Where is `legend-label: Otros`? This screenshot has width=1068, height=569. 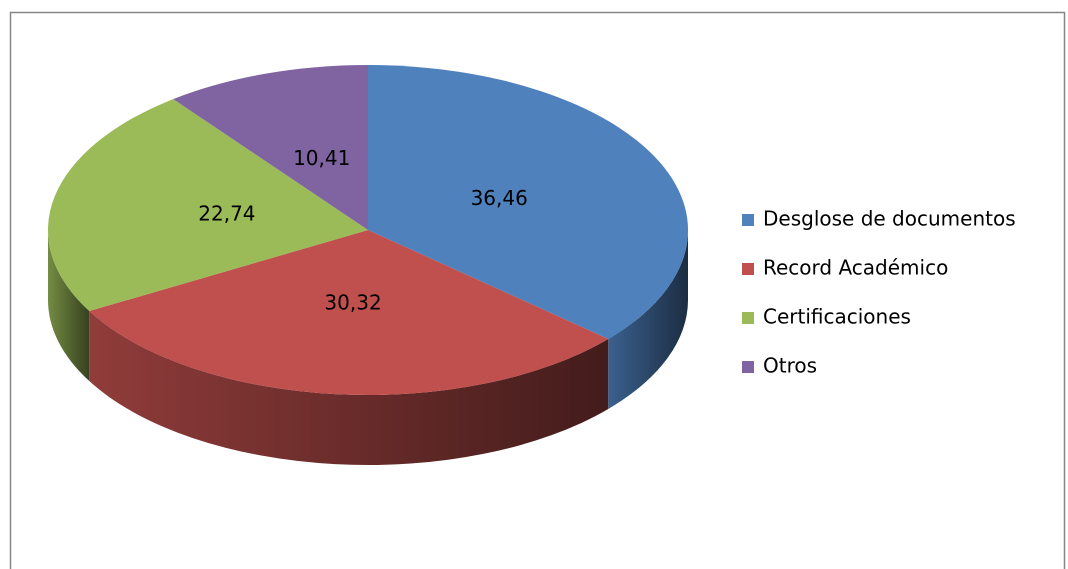 legend-label: Otros is located at coordinates (790, 366).